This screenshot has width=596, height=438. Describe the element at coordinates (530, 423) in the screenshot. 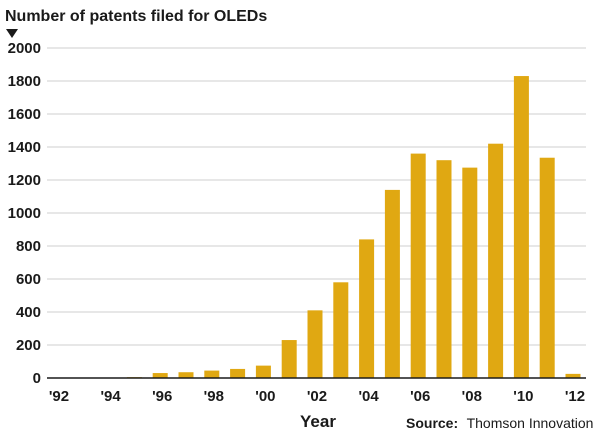

I see `source-text: Thomson Innovation` at that location.